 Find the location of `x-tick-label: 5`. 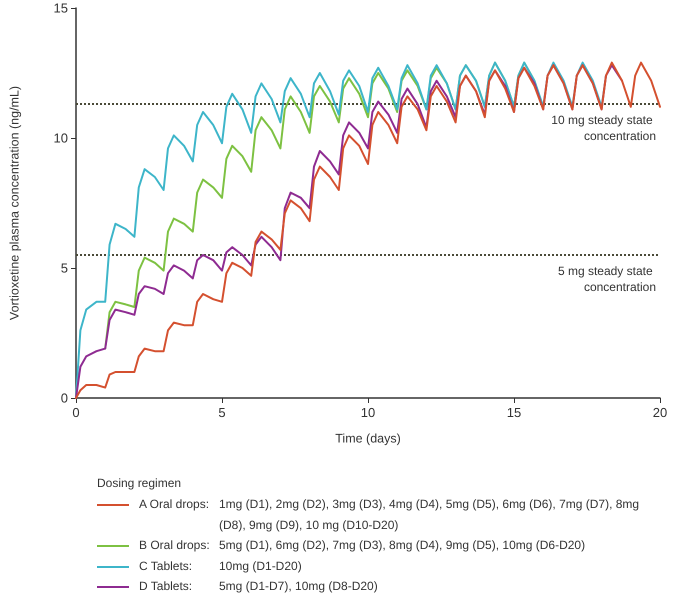

x-tick-label: 5 is located at coordinates (222, 412).